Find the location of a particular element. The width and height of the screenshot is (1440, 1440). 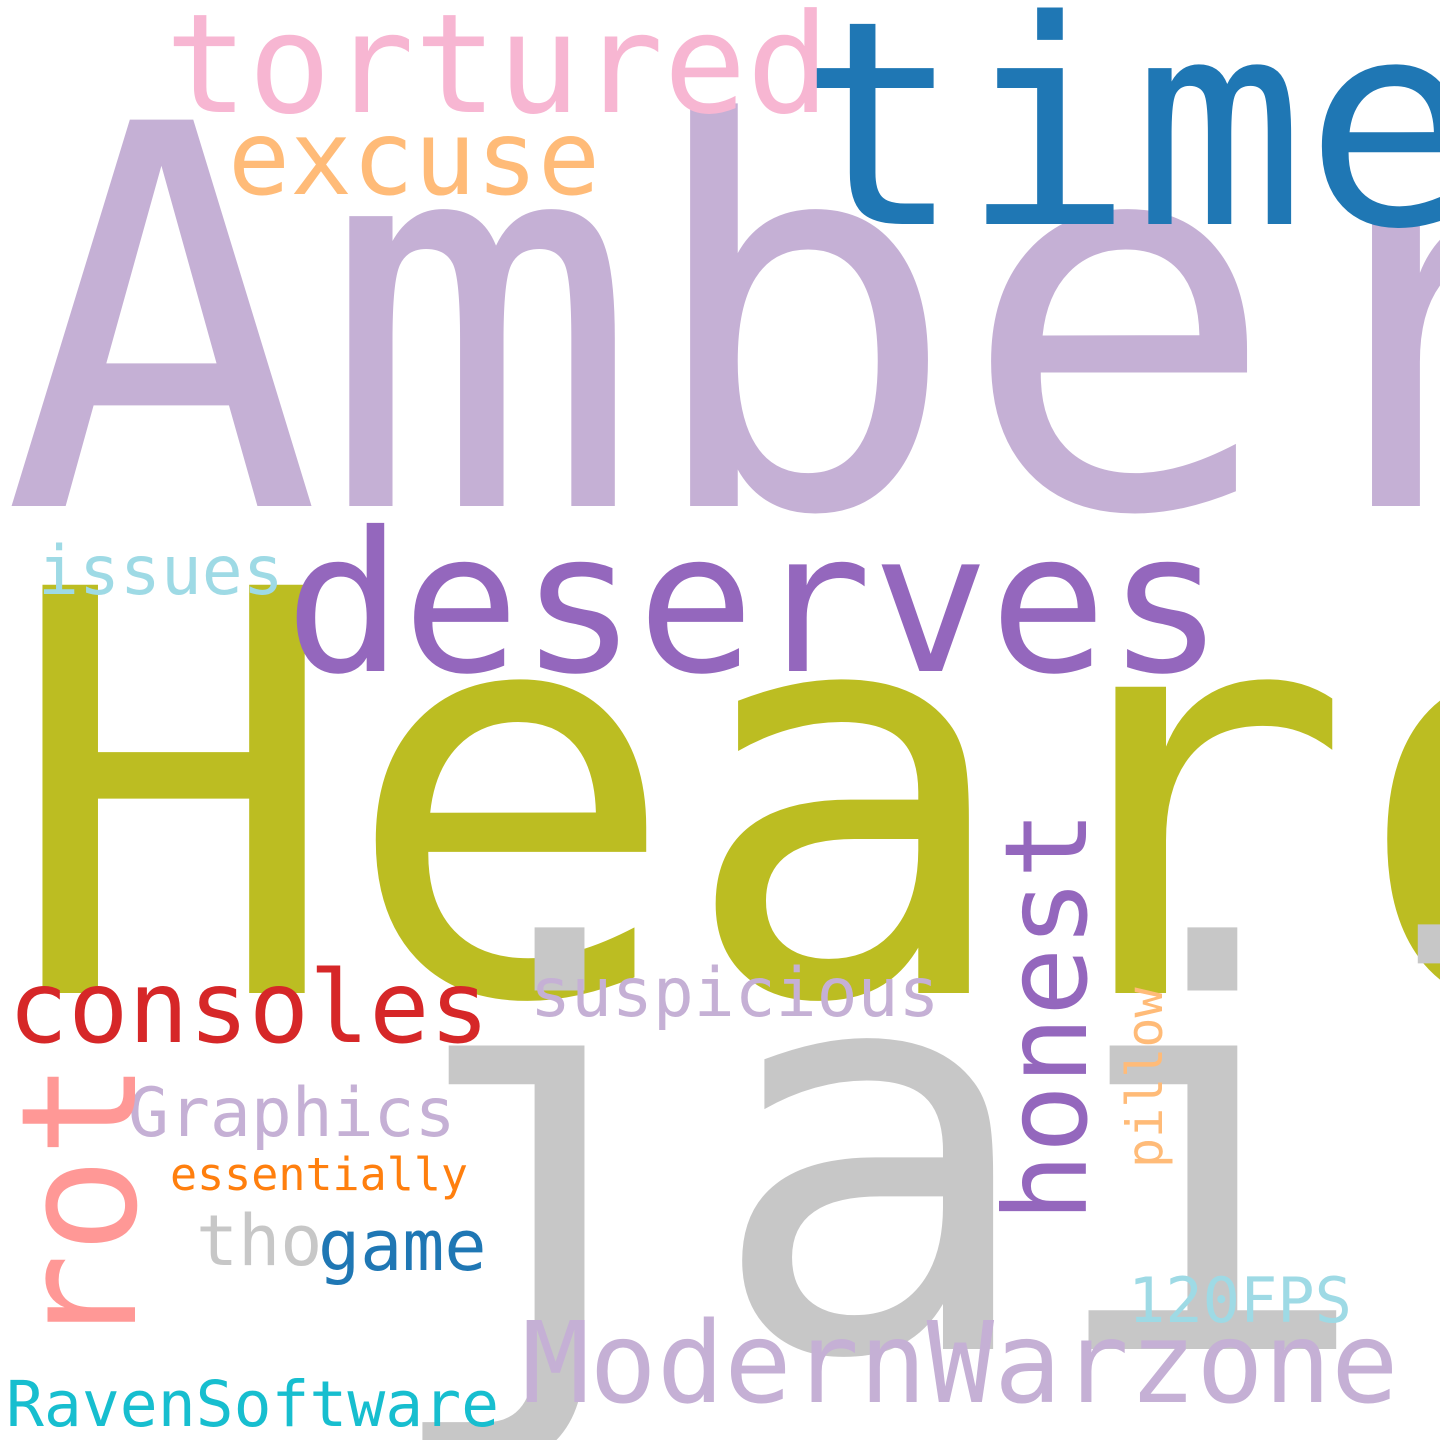

word-game: game is located at coordinates (402, 1246).